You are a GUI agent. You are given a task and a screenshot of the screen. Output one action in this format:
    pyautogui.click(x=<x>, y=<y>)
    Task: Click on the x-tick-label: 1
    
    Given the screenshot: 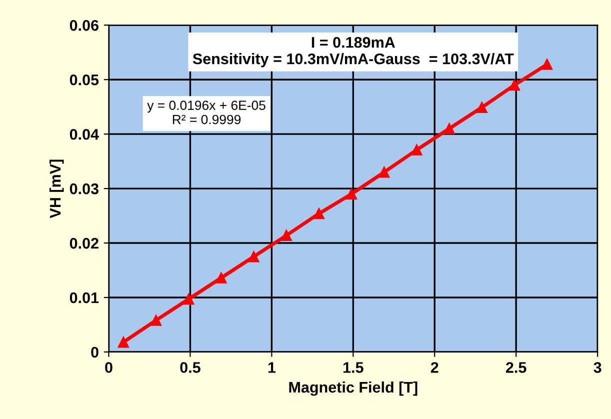 What is the action you would take?
    pyautogui.click(x=272, y=367)
    